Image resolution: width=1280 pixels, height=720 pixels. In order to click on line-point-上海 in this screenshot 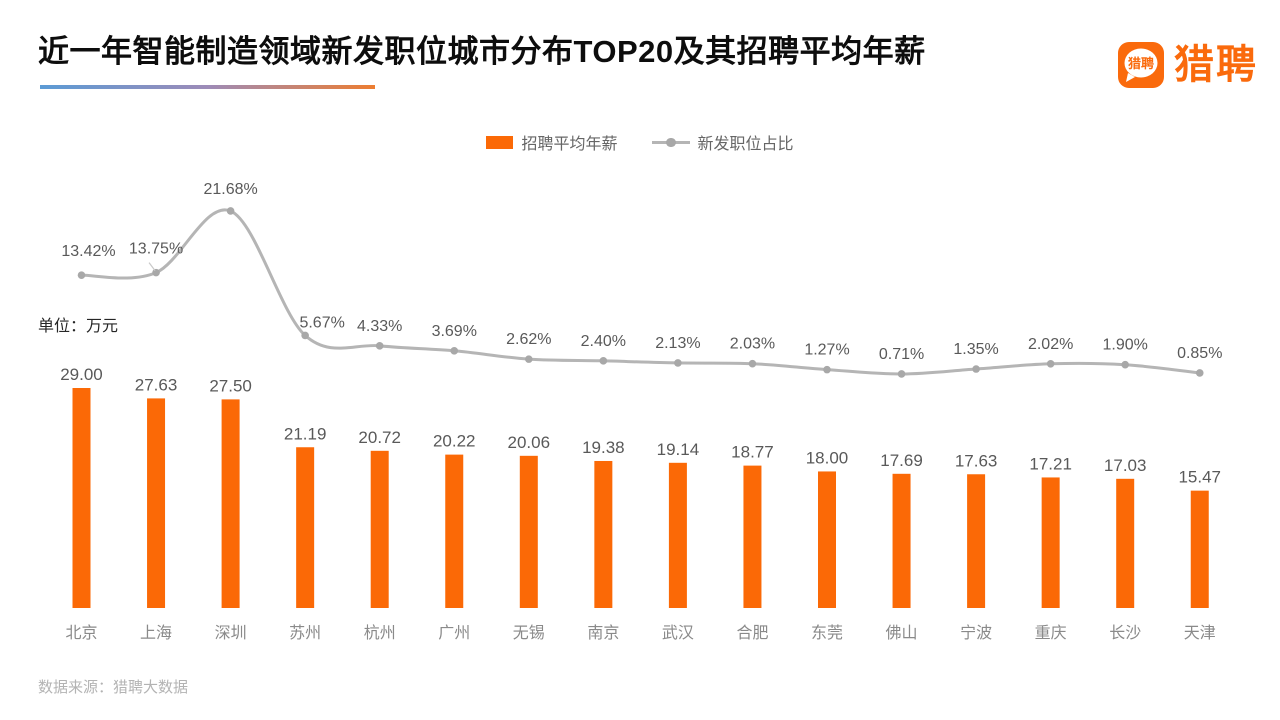, I will do `click(156, 272)`.